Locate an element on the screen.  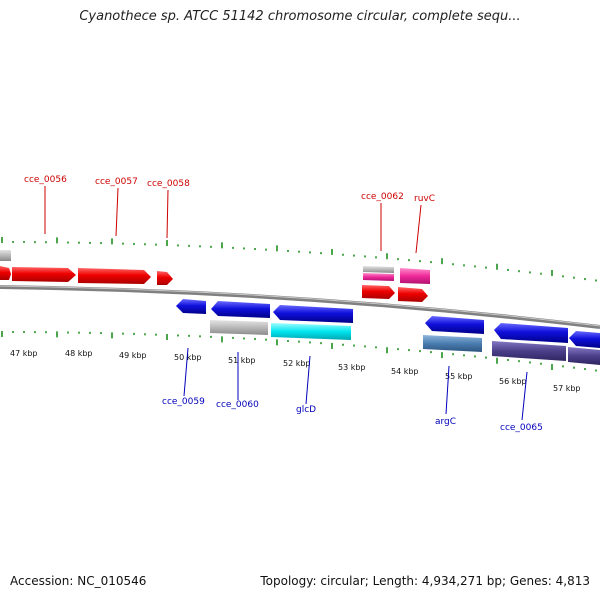
gene-label: cce_0059 is located at coordinates (183, 402).